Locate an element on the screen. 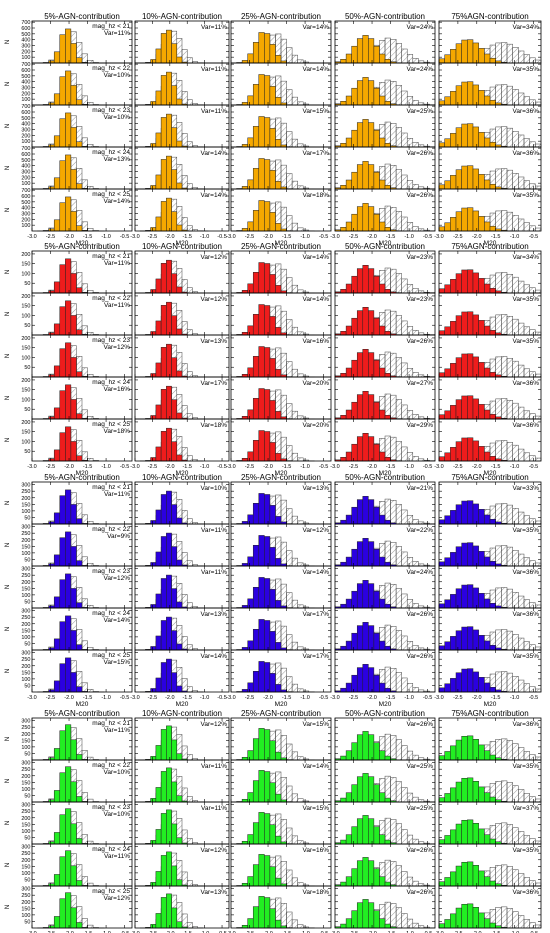 The height and width of the screenshot is (933, 550). histogram-panel: Var=11% is located at coordinates (182, 823).